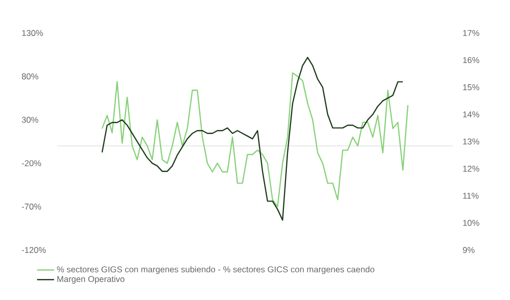 The image size is (510, 300). What do you see at coordinates (32, 33) in the screenshot?
I see `y-tick-label: 130%` at bounding box center [32, 33].